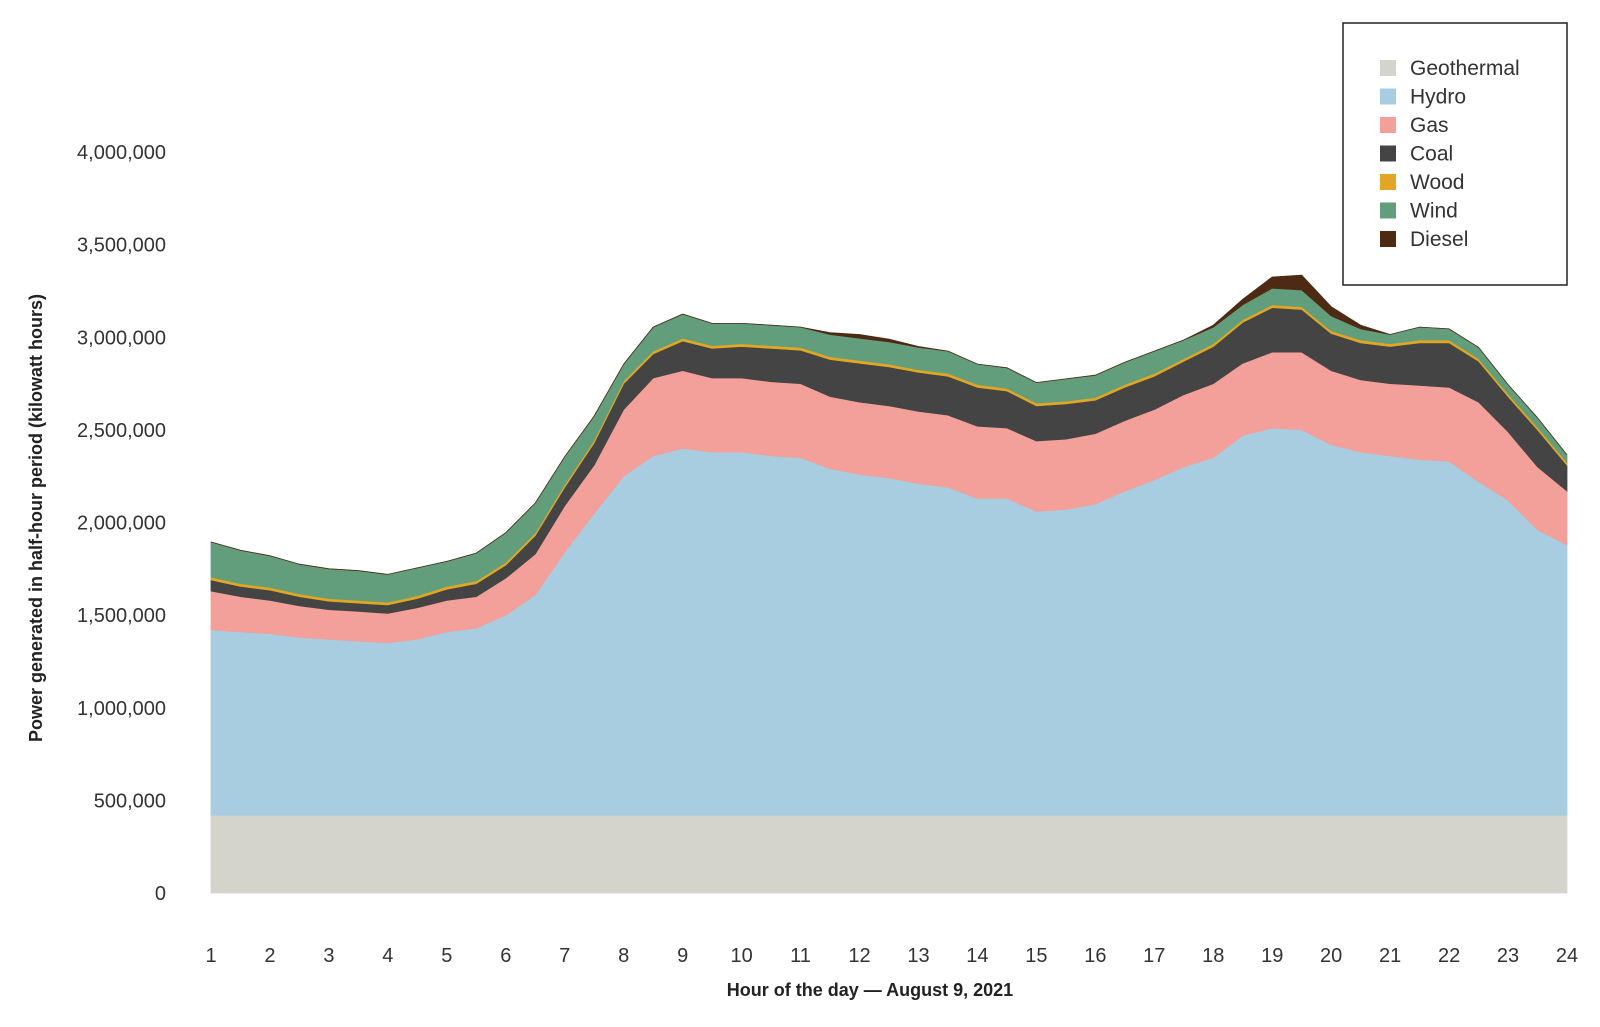  What do you see at coordinates (1567, 956) in the screenshot?
I see `x-tick-label: 24` at bounding box center [1567, 956].